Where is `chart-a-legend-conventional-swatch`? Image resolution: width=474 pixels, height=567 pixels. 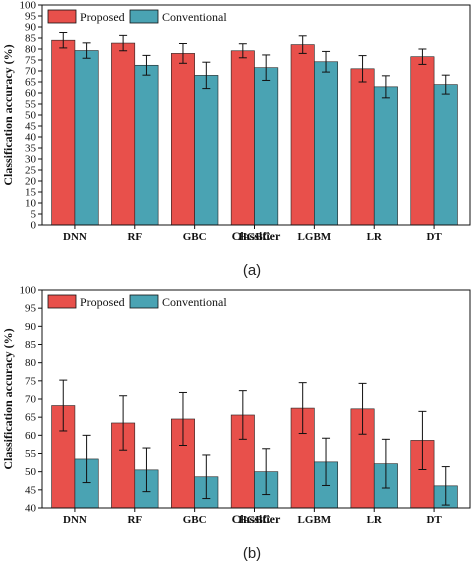
chart-a-legend-conventional-swatch is located at coordinates (144, 16).